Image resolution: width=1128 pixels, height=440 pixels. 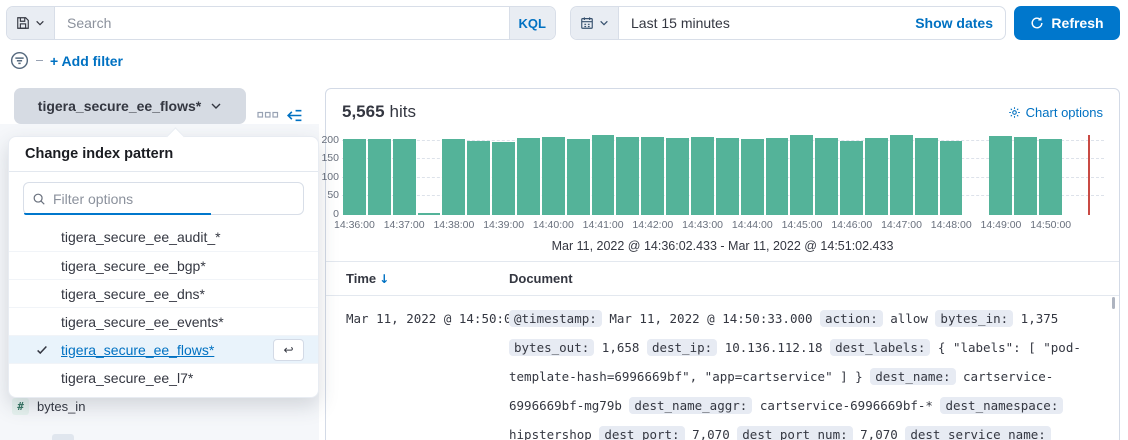 What do you see at coordinates (1002, 405) in the screenshot?
I see `field-name-badge: dest_namespace:` at bounding box center [1002, 405].